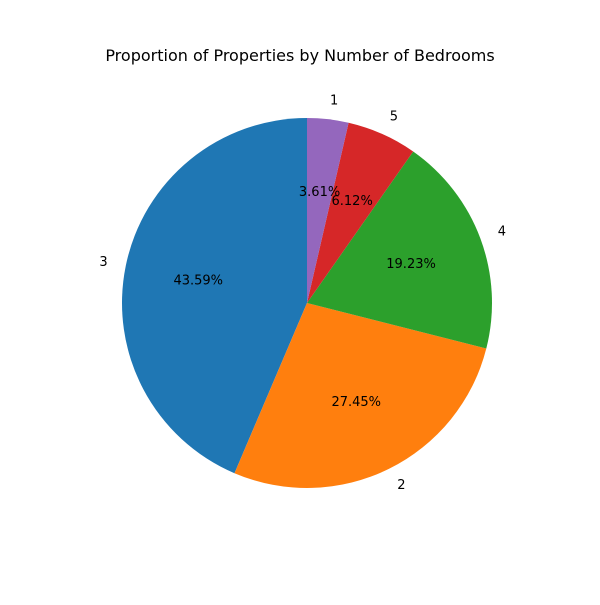  What do you see at coordinates (394, 117) in the screenshot?
I see `slice-label-5: 5` at bounding box center [394, 117].